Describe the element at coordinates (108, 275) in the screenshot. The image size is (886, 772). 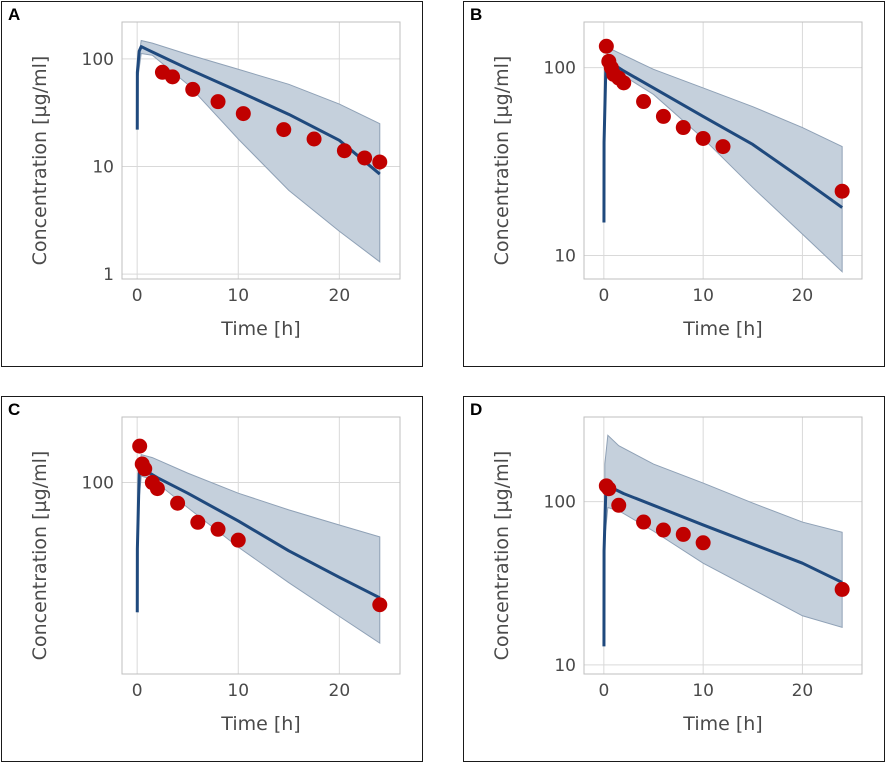
I see `y-tick-label: 1` at that location.